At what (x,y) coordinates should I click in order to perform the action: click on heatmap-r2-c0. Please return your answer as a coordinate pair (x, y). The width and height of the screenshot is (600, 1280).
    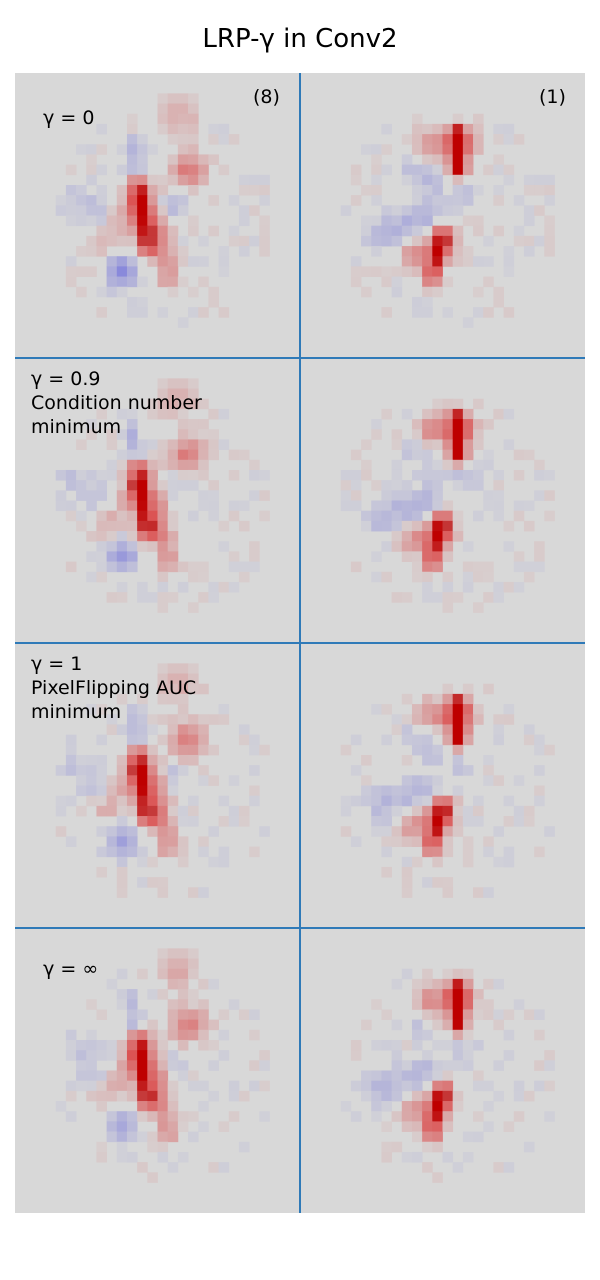
    Looking at the image, I should click on (157, 785).